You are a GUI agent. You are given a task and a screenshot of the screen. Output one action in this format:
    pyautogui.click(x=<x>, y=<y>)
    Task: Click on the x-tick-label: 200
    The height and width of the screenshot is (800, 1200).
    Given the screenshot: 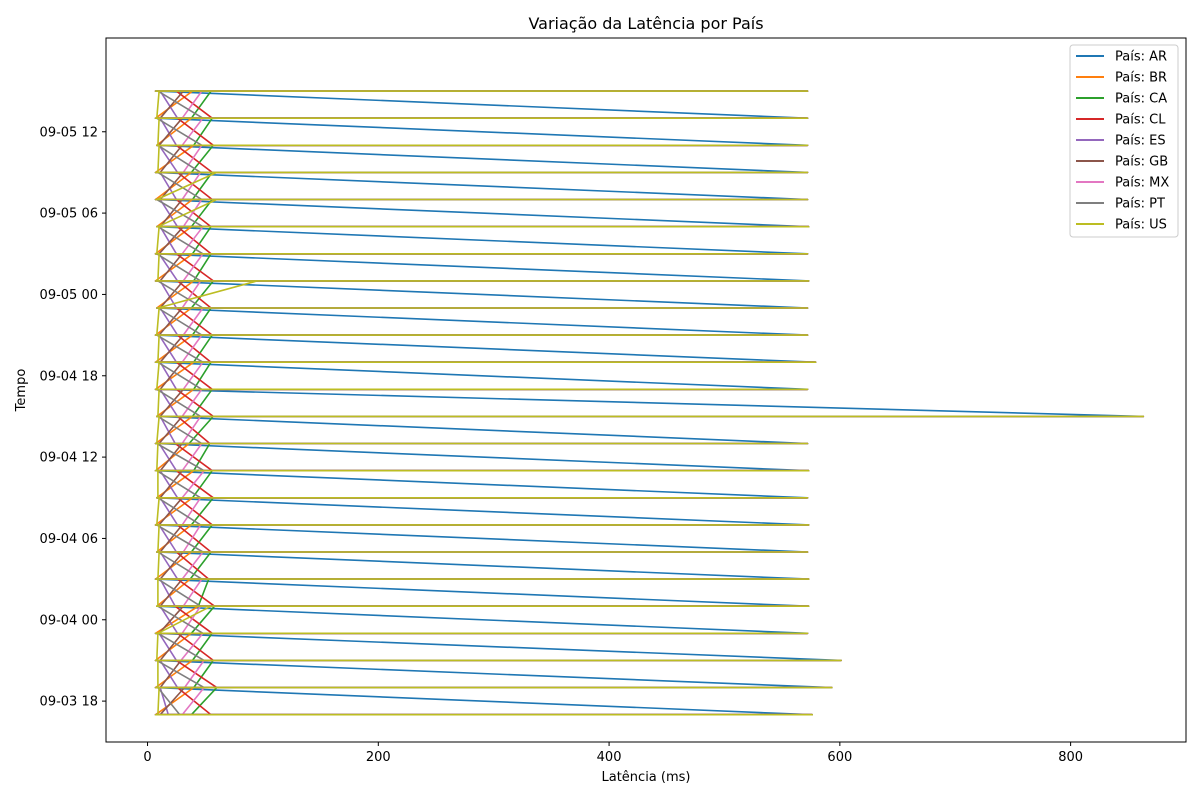 What is the action you would take?
    pyautogui.click(x=378, y=757)
    